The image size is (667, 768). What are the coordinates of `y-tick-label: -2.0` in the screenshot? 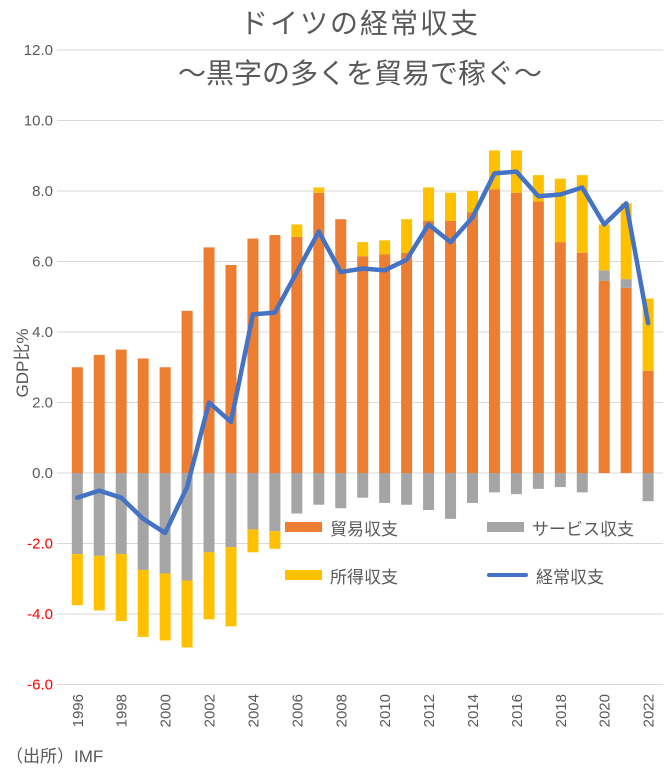 It's located at (40, 544).